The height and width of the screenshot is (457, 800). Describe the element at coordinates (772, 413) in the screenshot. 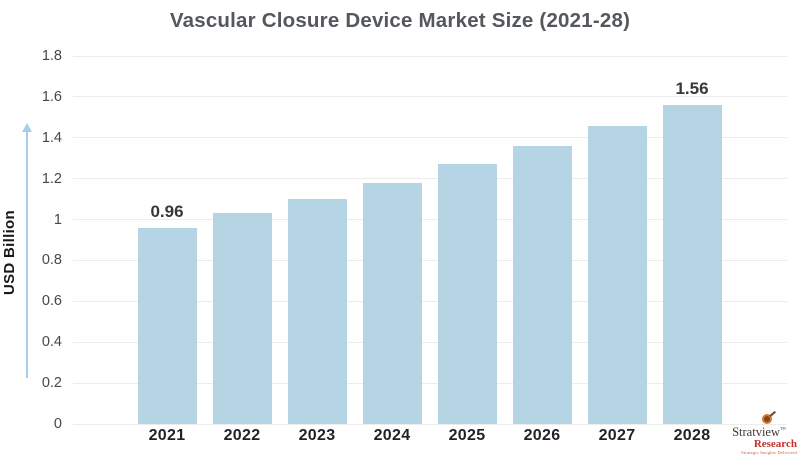

I see `magnifier-handle` at that location.